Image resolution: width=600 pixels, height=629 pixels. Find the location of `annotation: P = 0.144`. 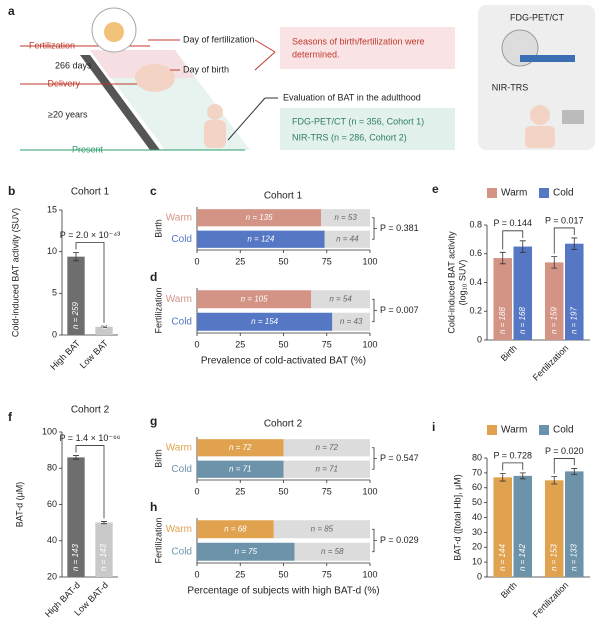

annotation: P = 0.144 is located at coordinates (512, 223).